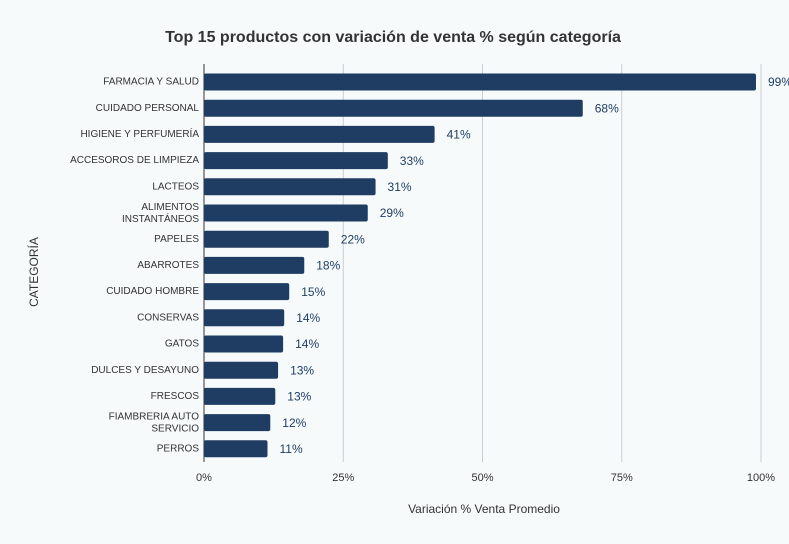 The height and width of the screenshot is (544, 789). What do you see at coordinates (178, 448) in the screenshot?
I see `y-tick-label: PERROS` at bounding box center [178, 448].